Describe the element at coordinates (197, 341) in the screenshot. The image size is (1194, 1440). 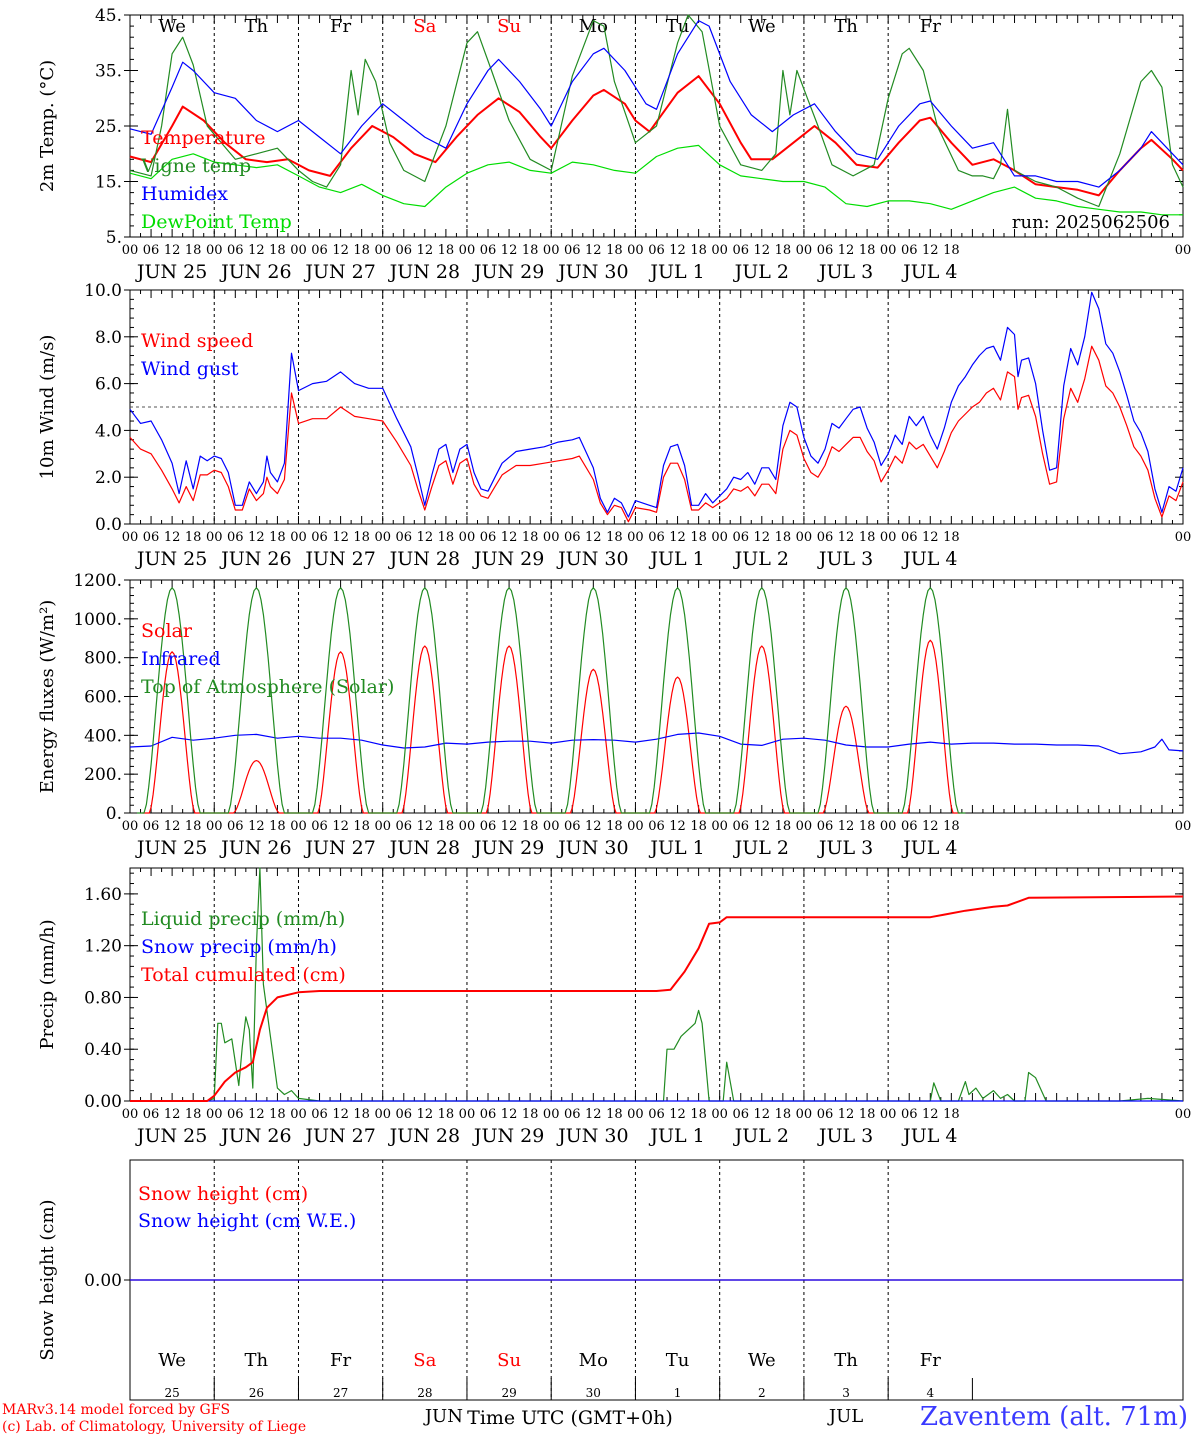
I see `legend-entry: Wind speed` at that location.